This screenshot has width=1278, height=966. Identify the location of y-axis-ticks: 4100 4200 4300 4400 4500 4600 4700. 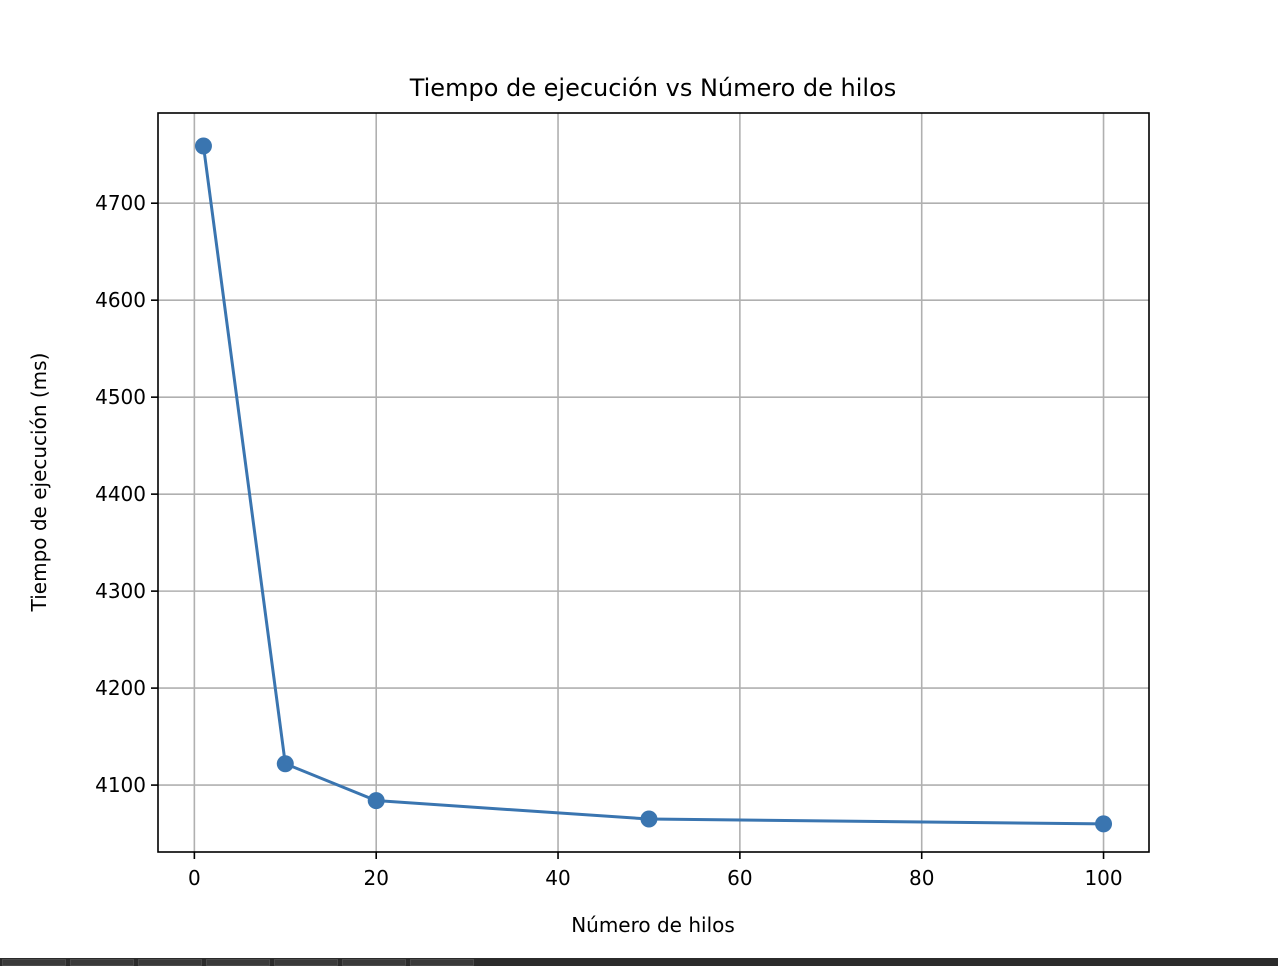
(126, 494).